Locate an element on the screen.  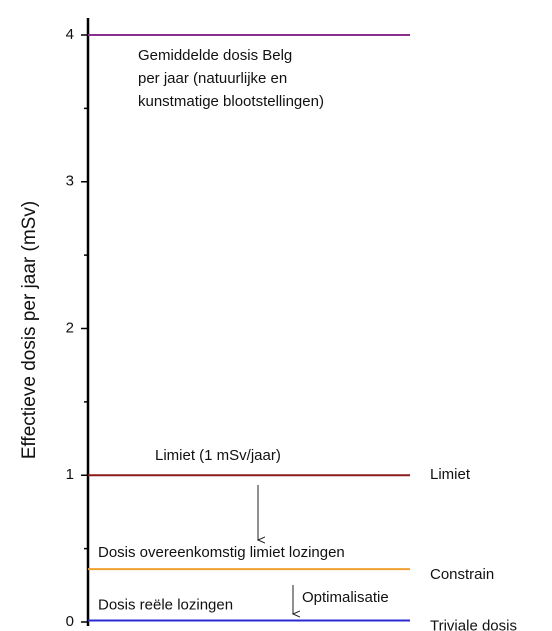
y-tick-label: 3 is located at coordinates (70, 181).